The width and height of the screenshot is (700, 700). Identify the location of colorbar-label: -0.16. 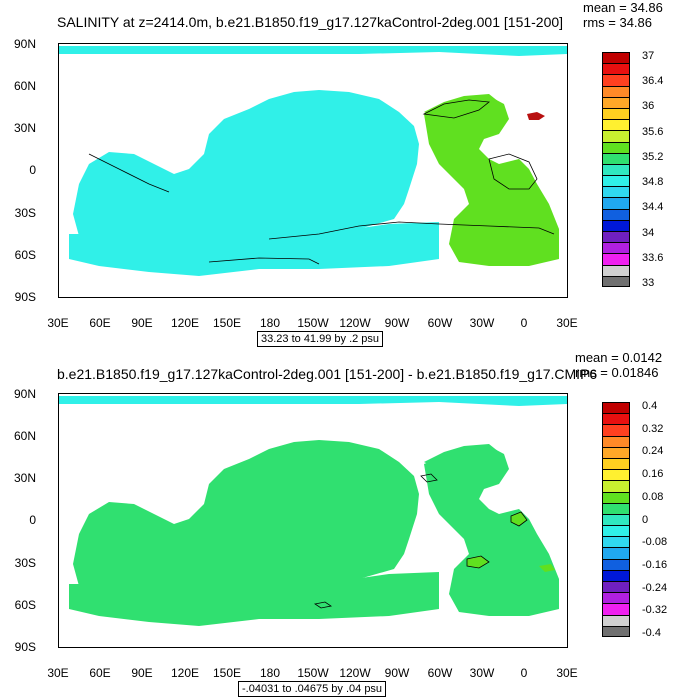
(655, 564).